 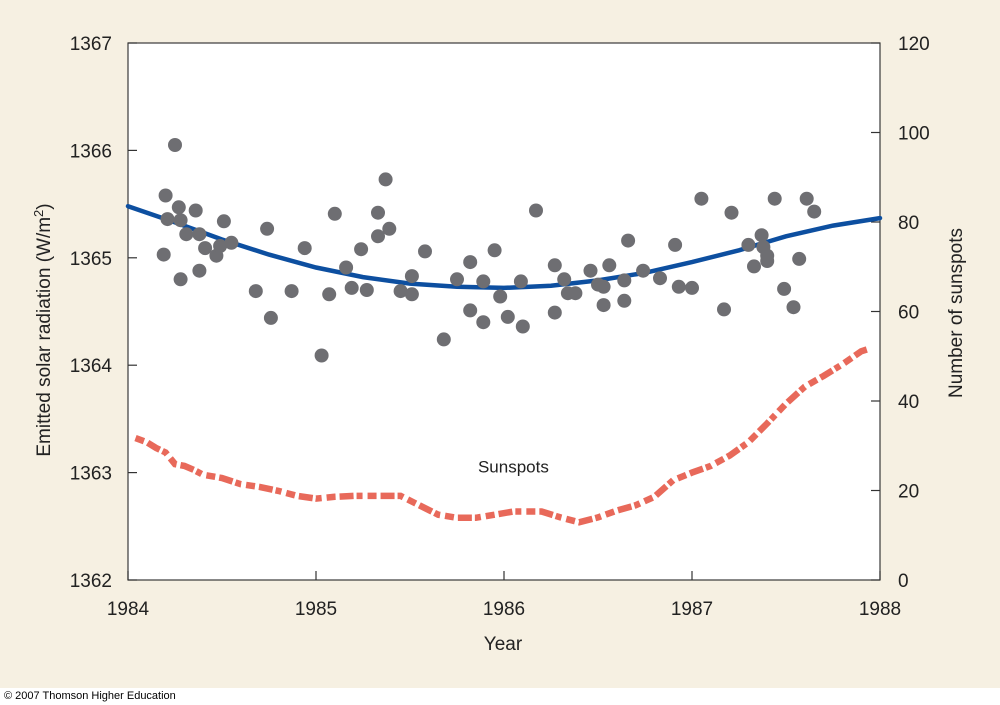 I want to click on y-axis-left-label: Emitted solar radiation (W/m2), so click(x=43, y=329).